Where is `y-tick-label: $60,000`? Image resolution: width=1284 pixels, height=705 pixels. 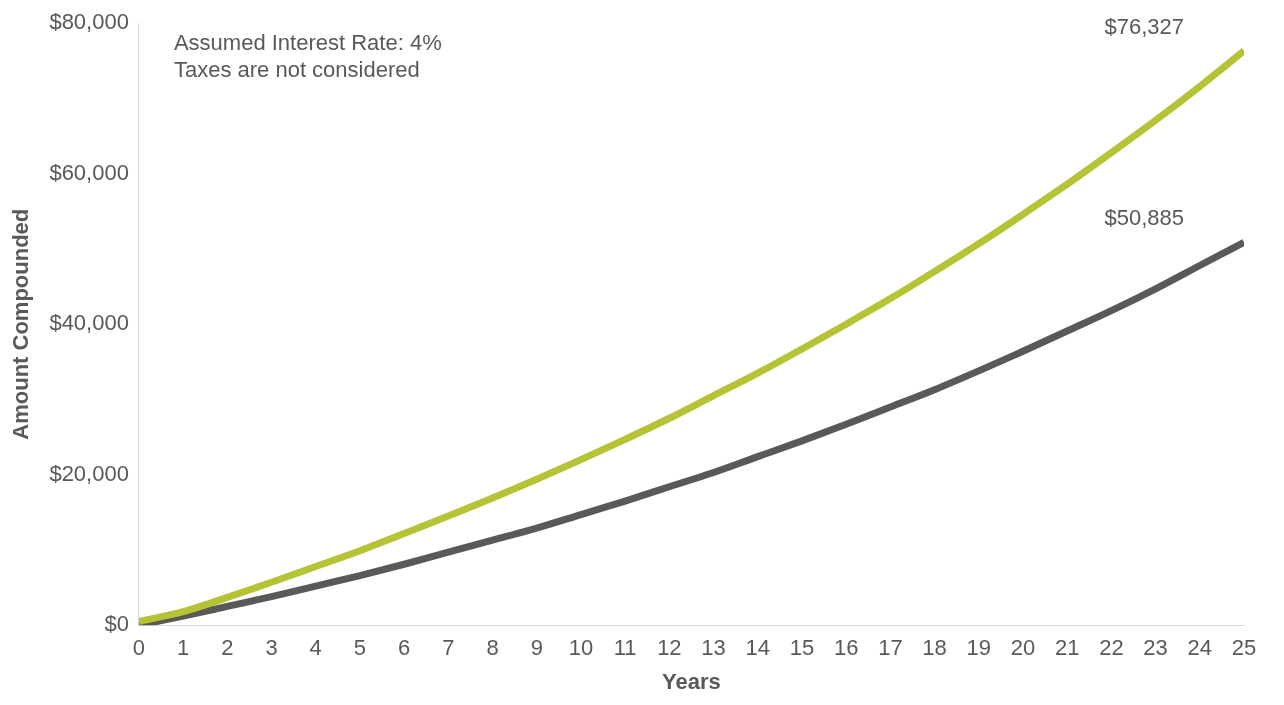 y-tick-label: $60,000 is located at coordinates (89, 172).